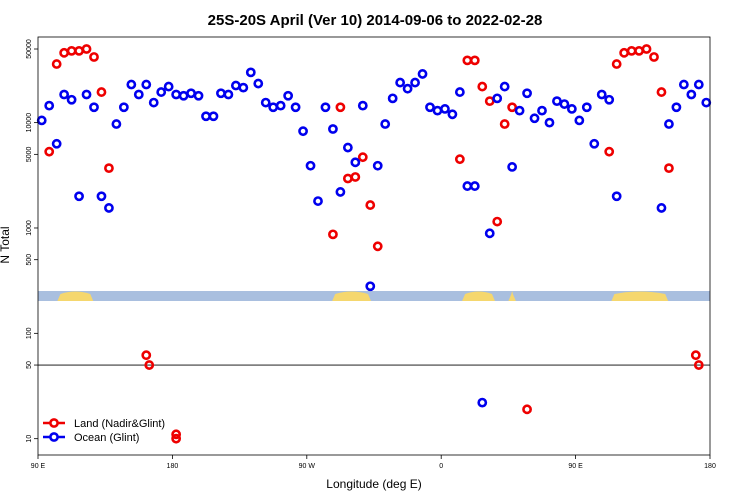 The height and width of the screenshot is (500, 750). Describe the element at coordinates (373, 484) in the screenshot. I see `x-axis-title: Longitude (deg E)` at that location.